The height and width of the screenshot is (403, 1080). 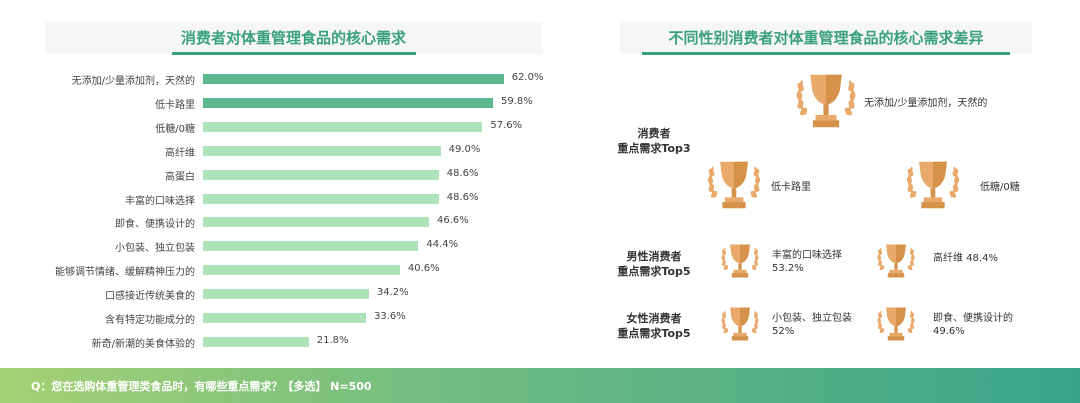 I want to click on top3-item-1: 无添加/少量添加剂，天然的, so click(x=926, y=103).